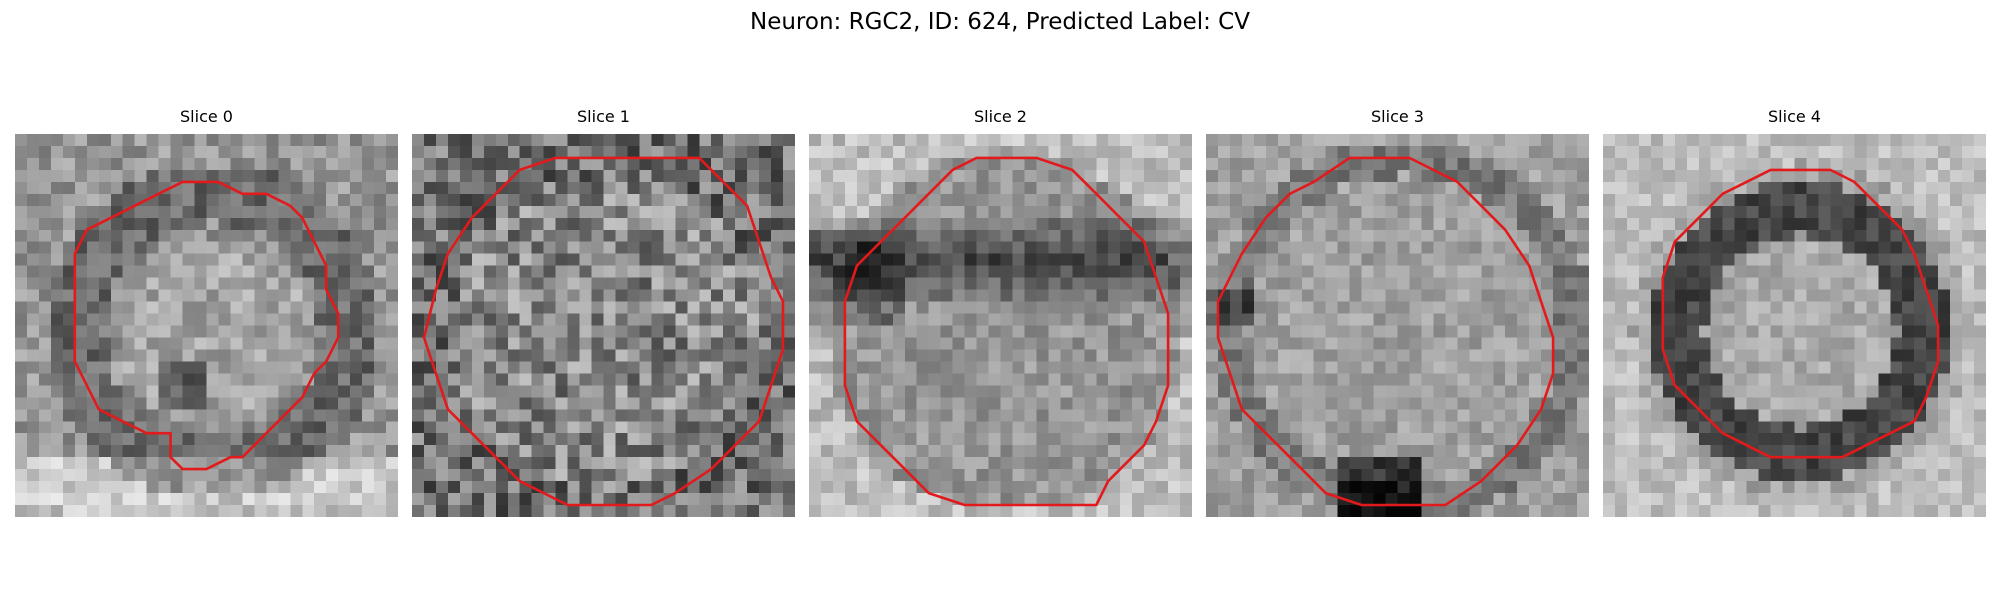  What do you see at coordinates (1397, 116) in the screenshot?
I see `slice-title: Slice 3` at bounding box center [1397, 116].